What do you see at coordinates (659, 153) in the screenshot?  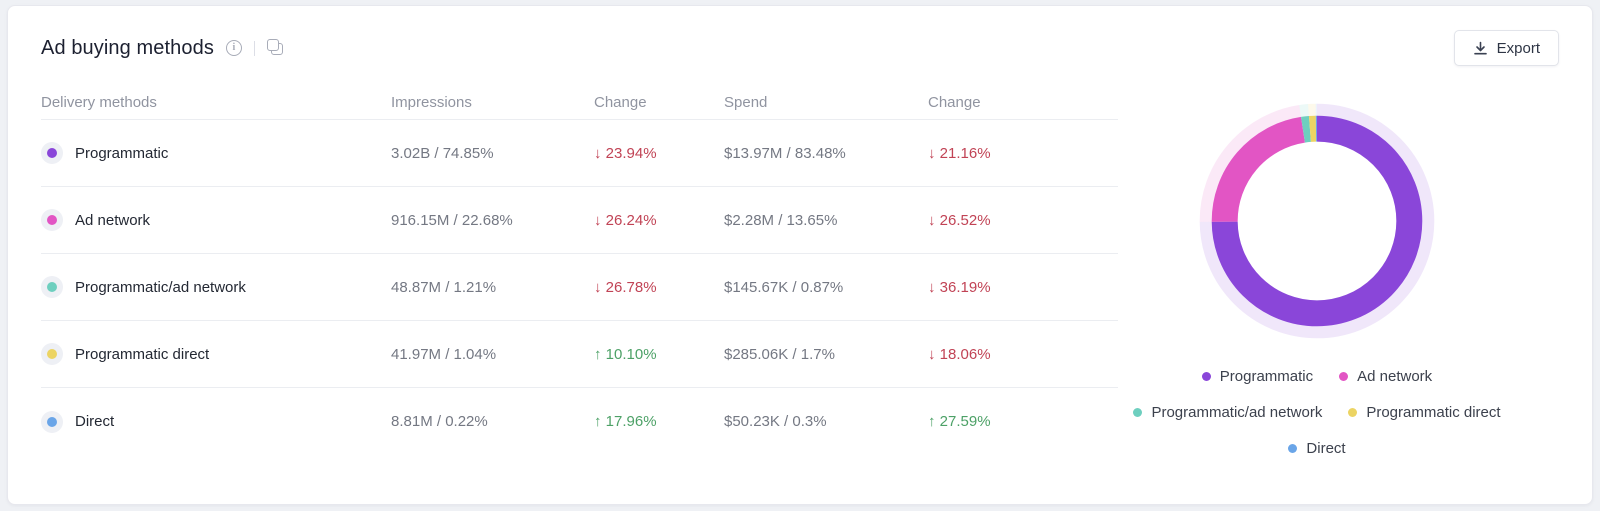 I see `impressions-change: 23.94%` at bounding box center [659, 153].